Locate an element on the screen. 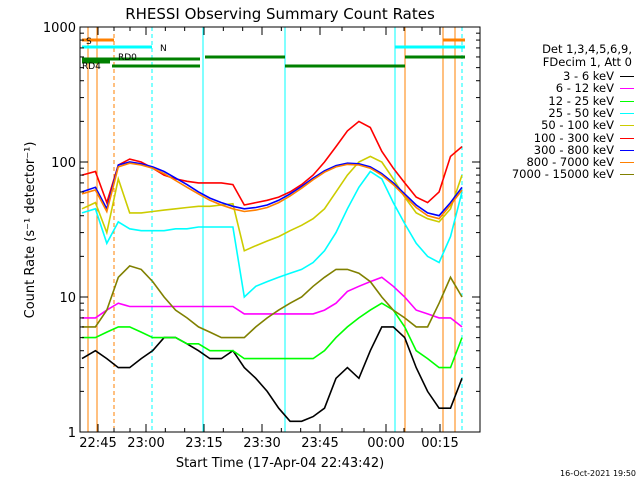 The height and width of the screenshot is (480, 640). y-tick-label: 100 is located at coordinates (63, 163).